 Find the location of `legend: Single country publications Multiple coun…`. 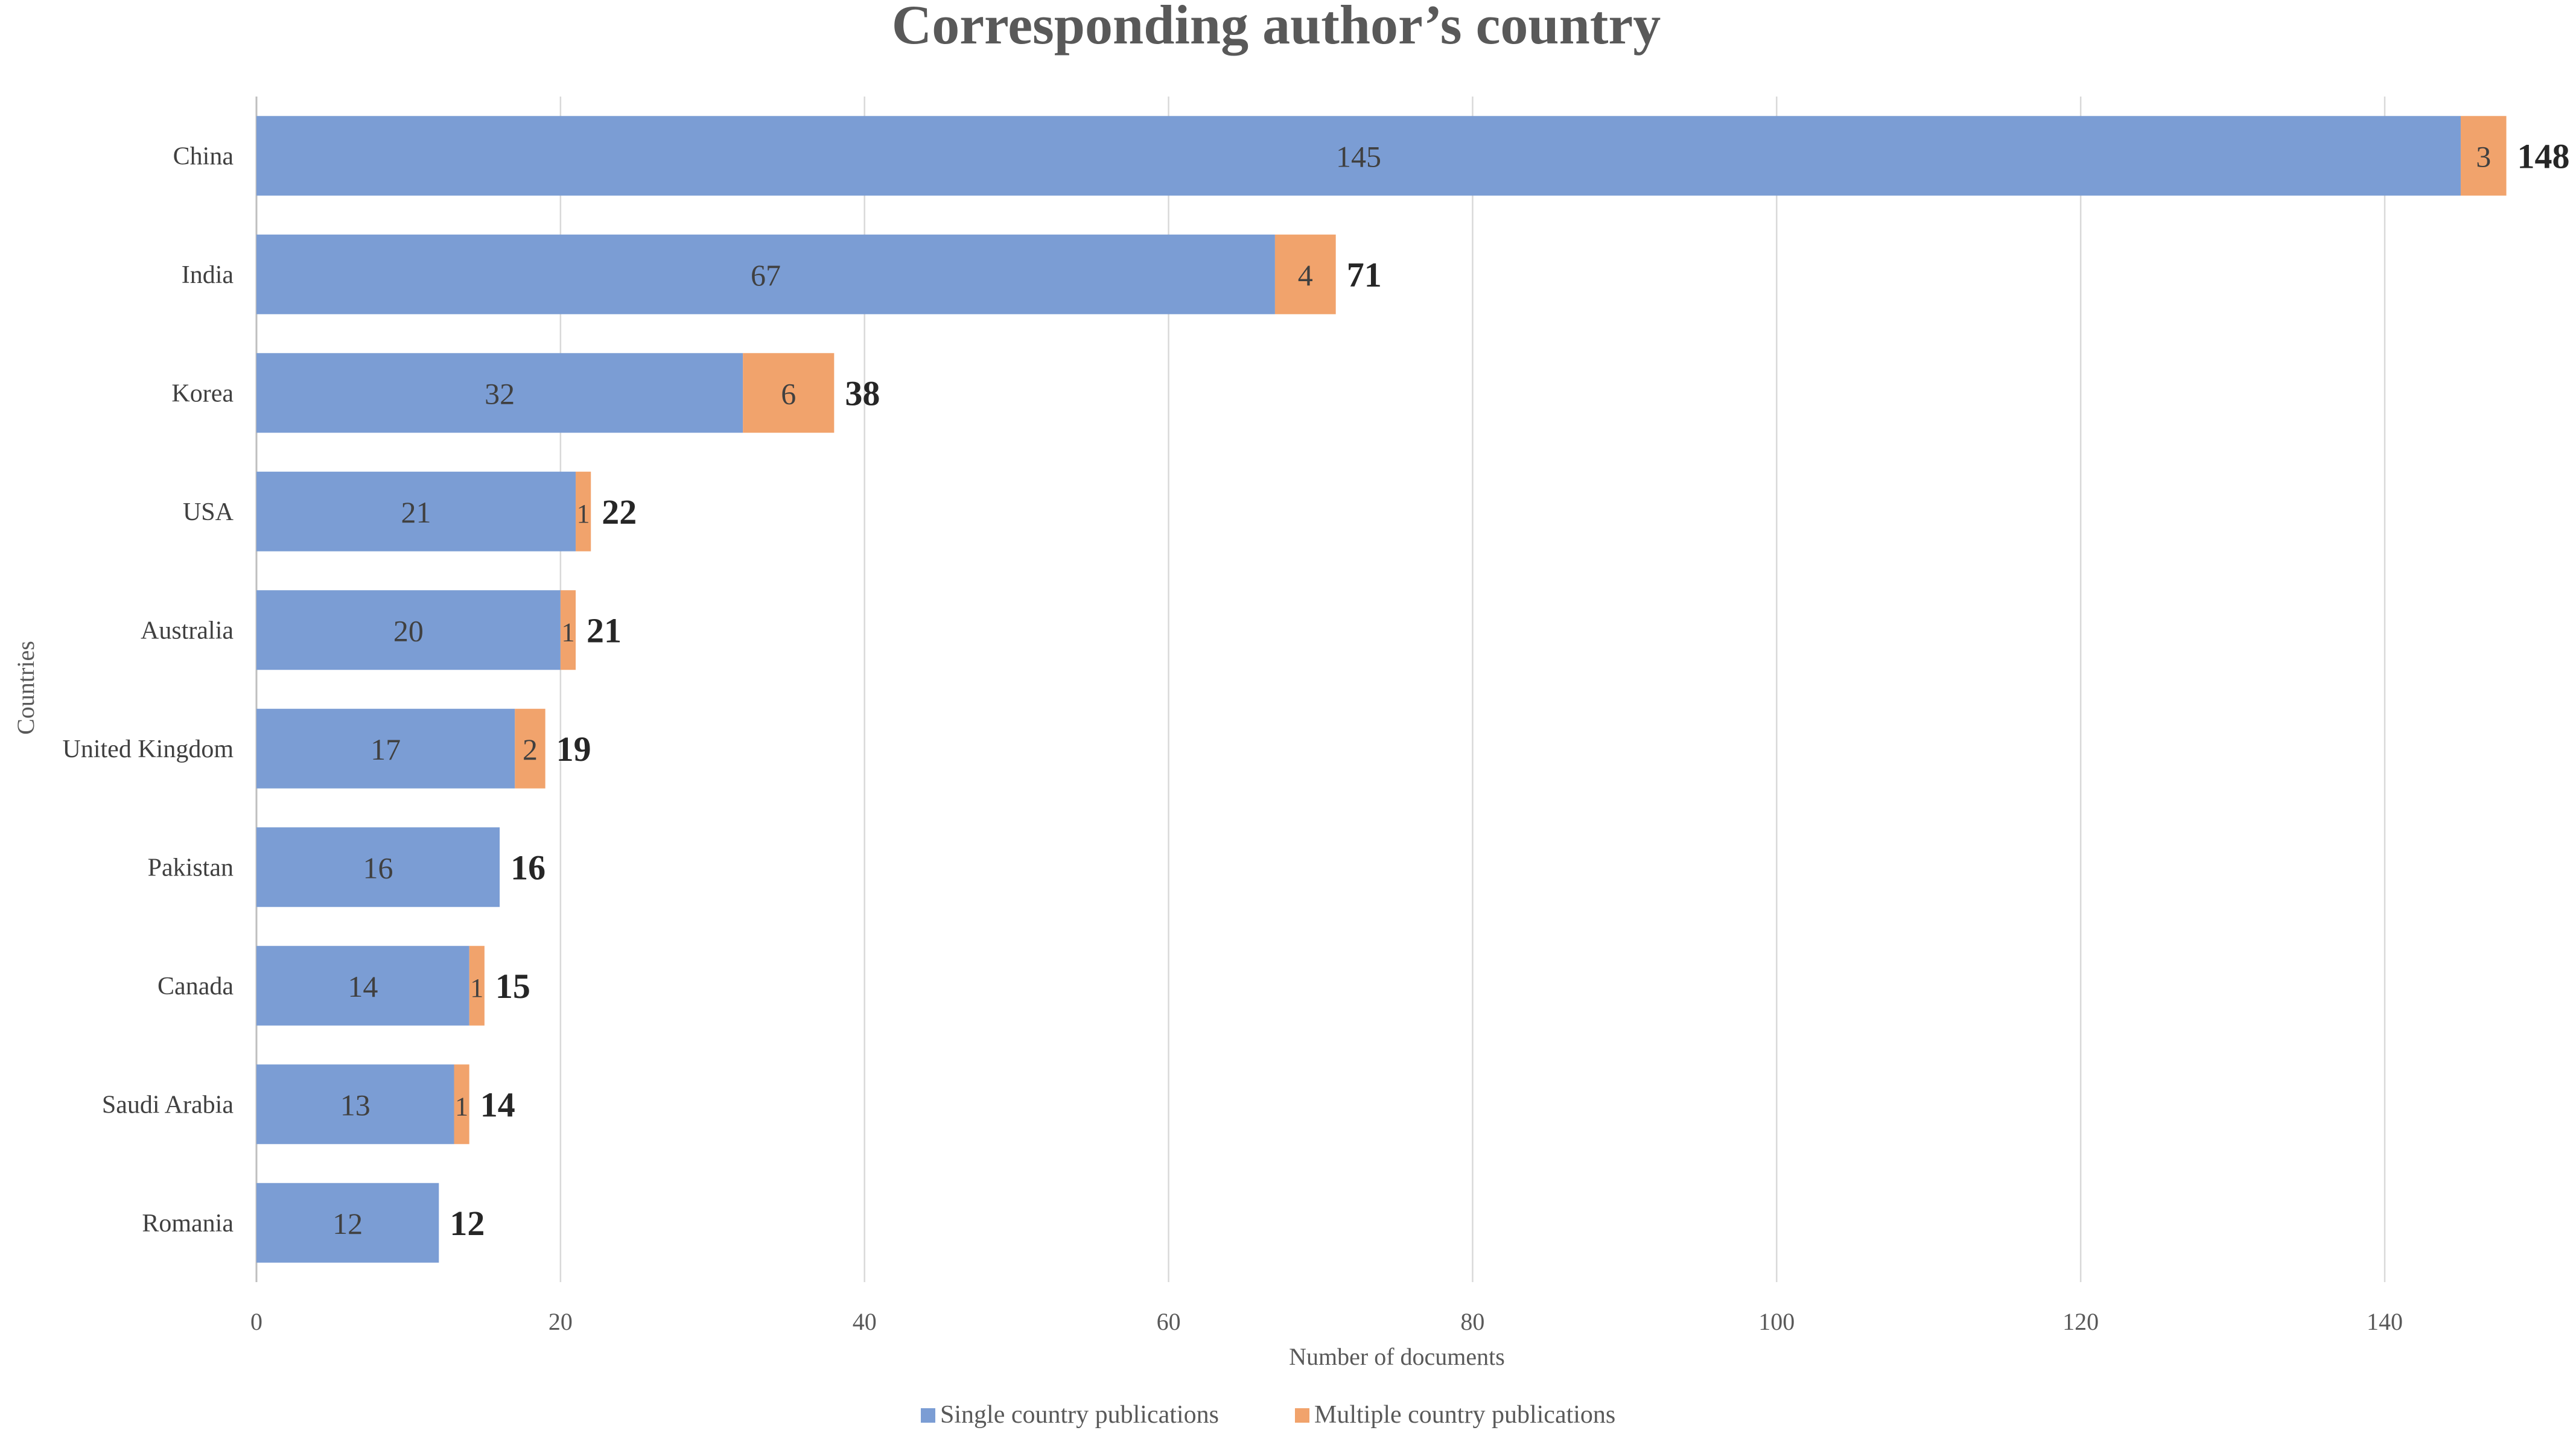

legend: Single country publications Multiple coun… is located at coordinates (1268, 1415).